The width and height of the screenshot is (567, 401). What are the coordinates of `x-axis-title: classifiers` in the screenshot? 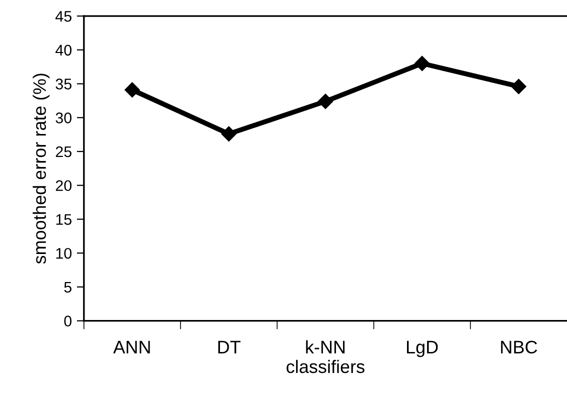 It's located at (325, 367).